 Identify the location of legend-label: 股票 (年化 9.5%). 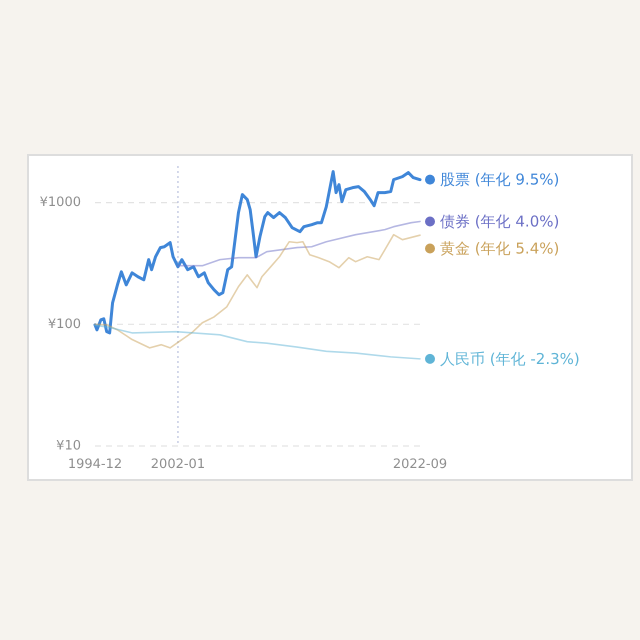
(500, 179).